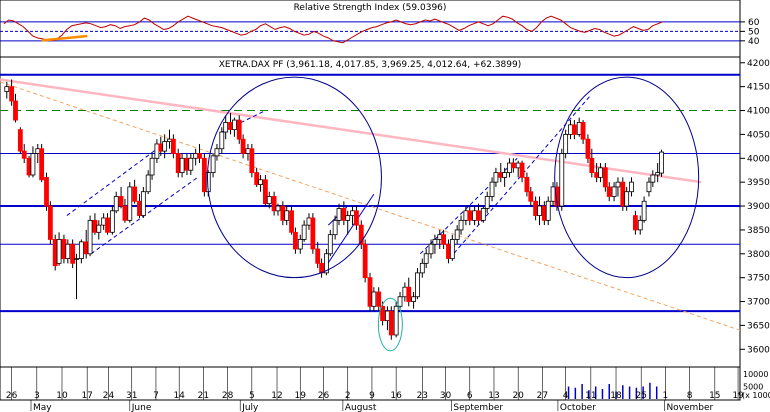 This screenshot has height=412, width=770. Describe the element at coordinates (109, 396) in the screenshot. I see `x-tick-label: 24` at that location.